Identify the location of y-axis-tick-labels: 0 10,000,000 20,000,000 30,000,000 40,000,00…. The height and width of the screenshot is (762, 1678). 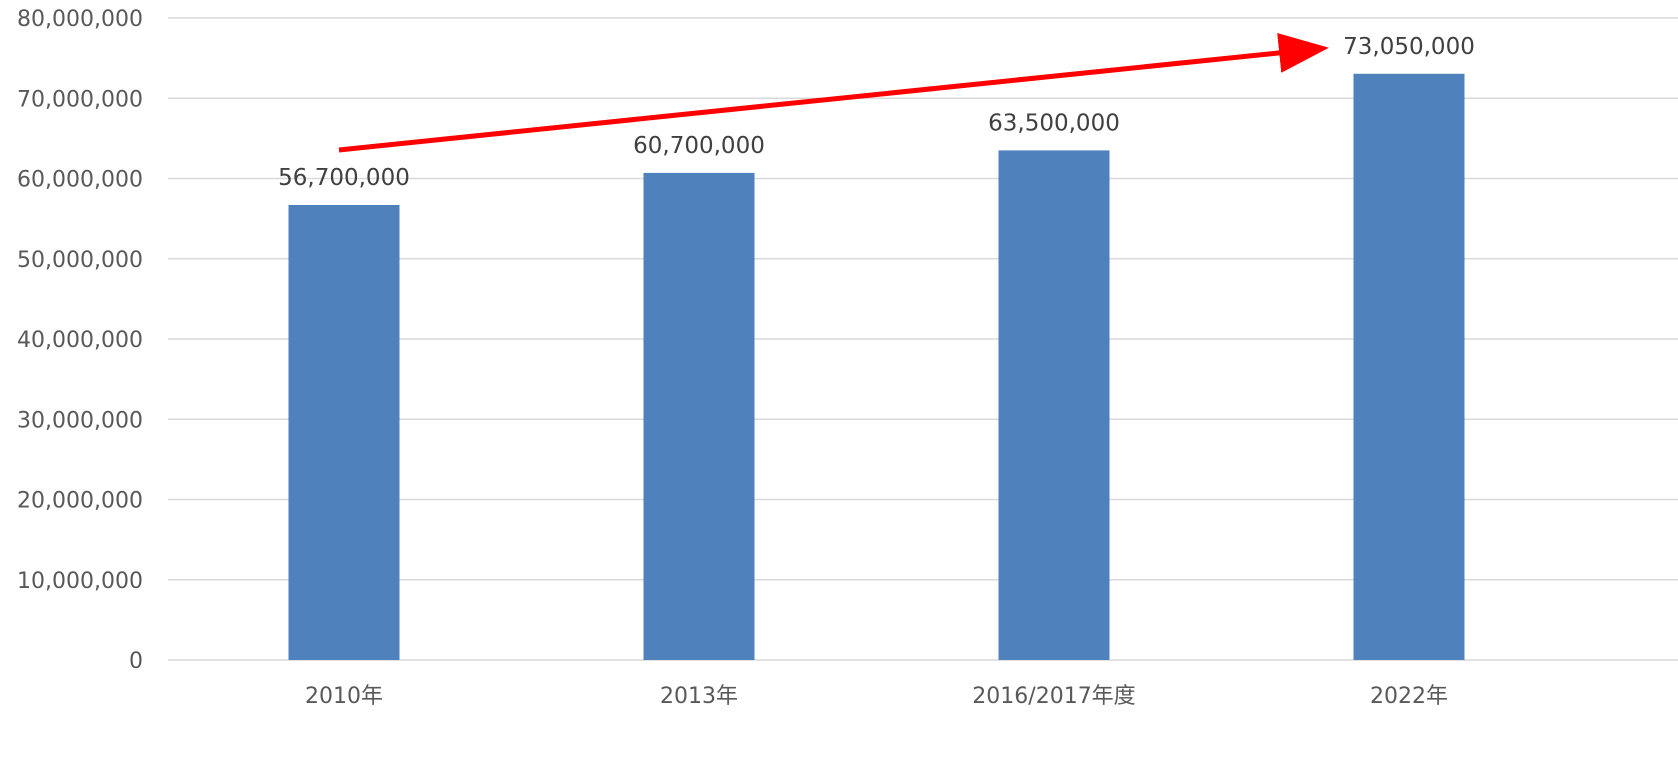
(80, 340).